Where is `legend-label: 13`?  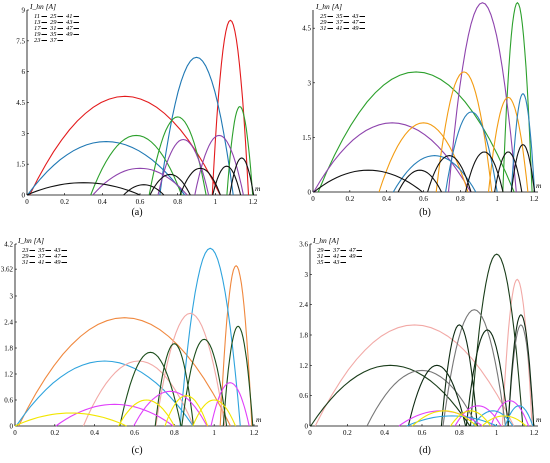
legend-label: 13 is located at coordinates (37, 22).